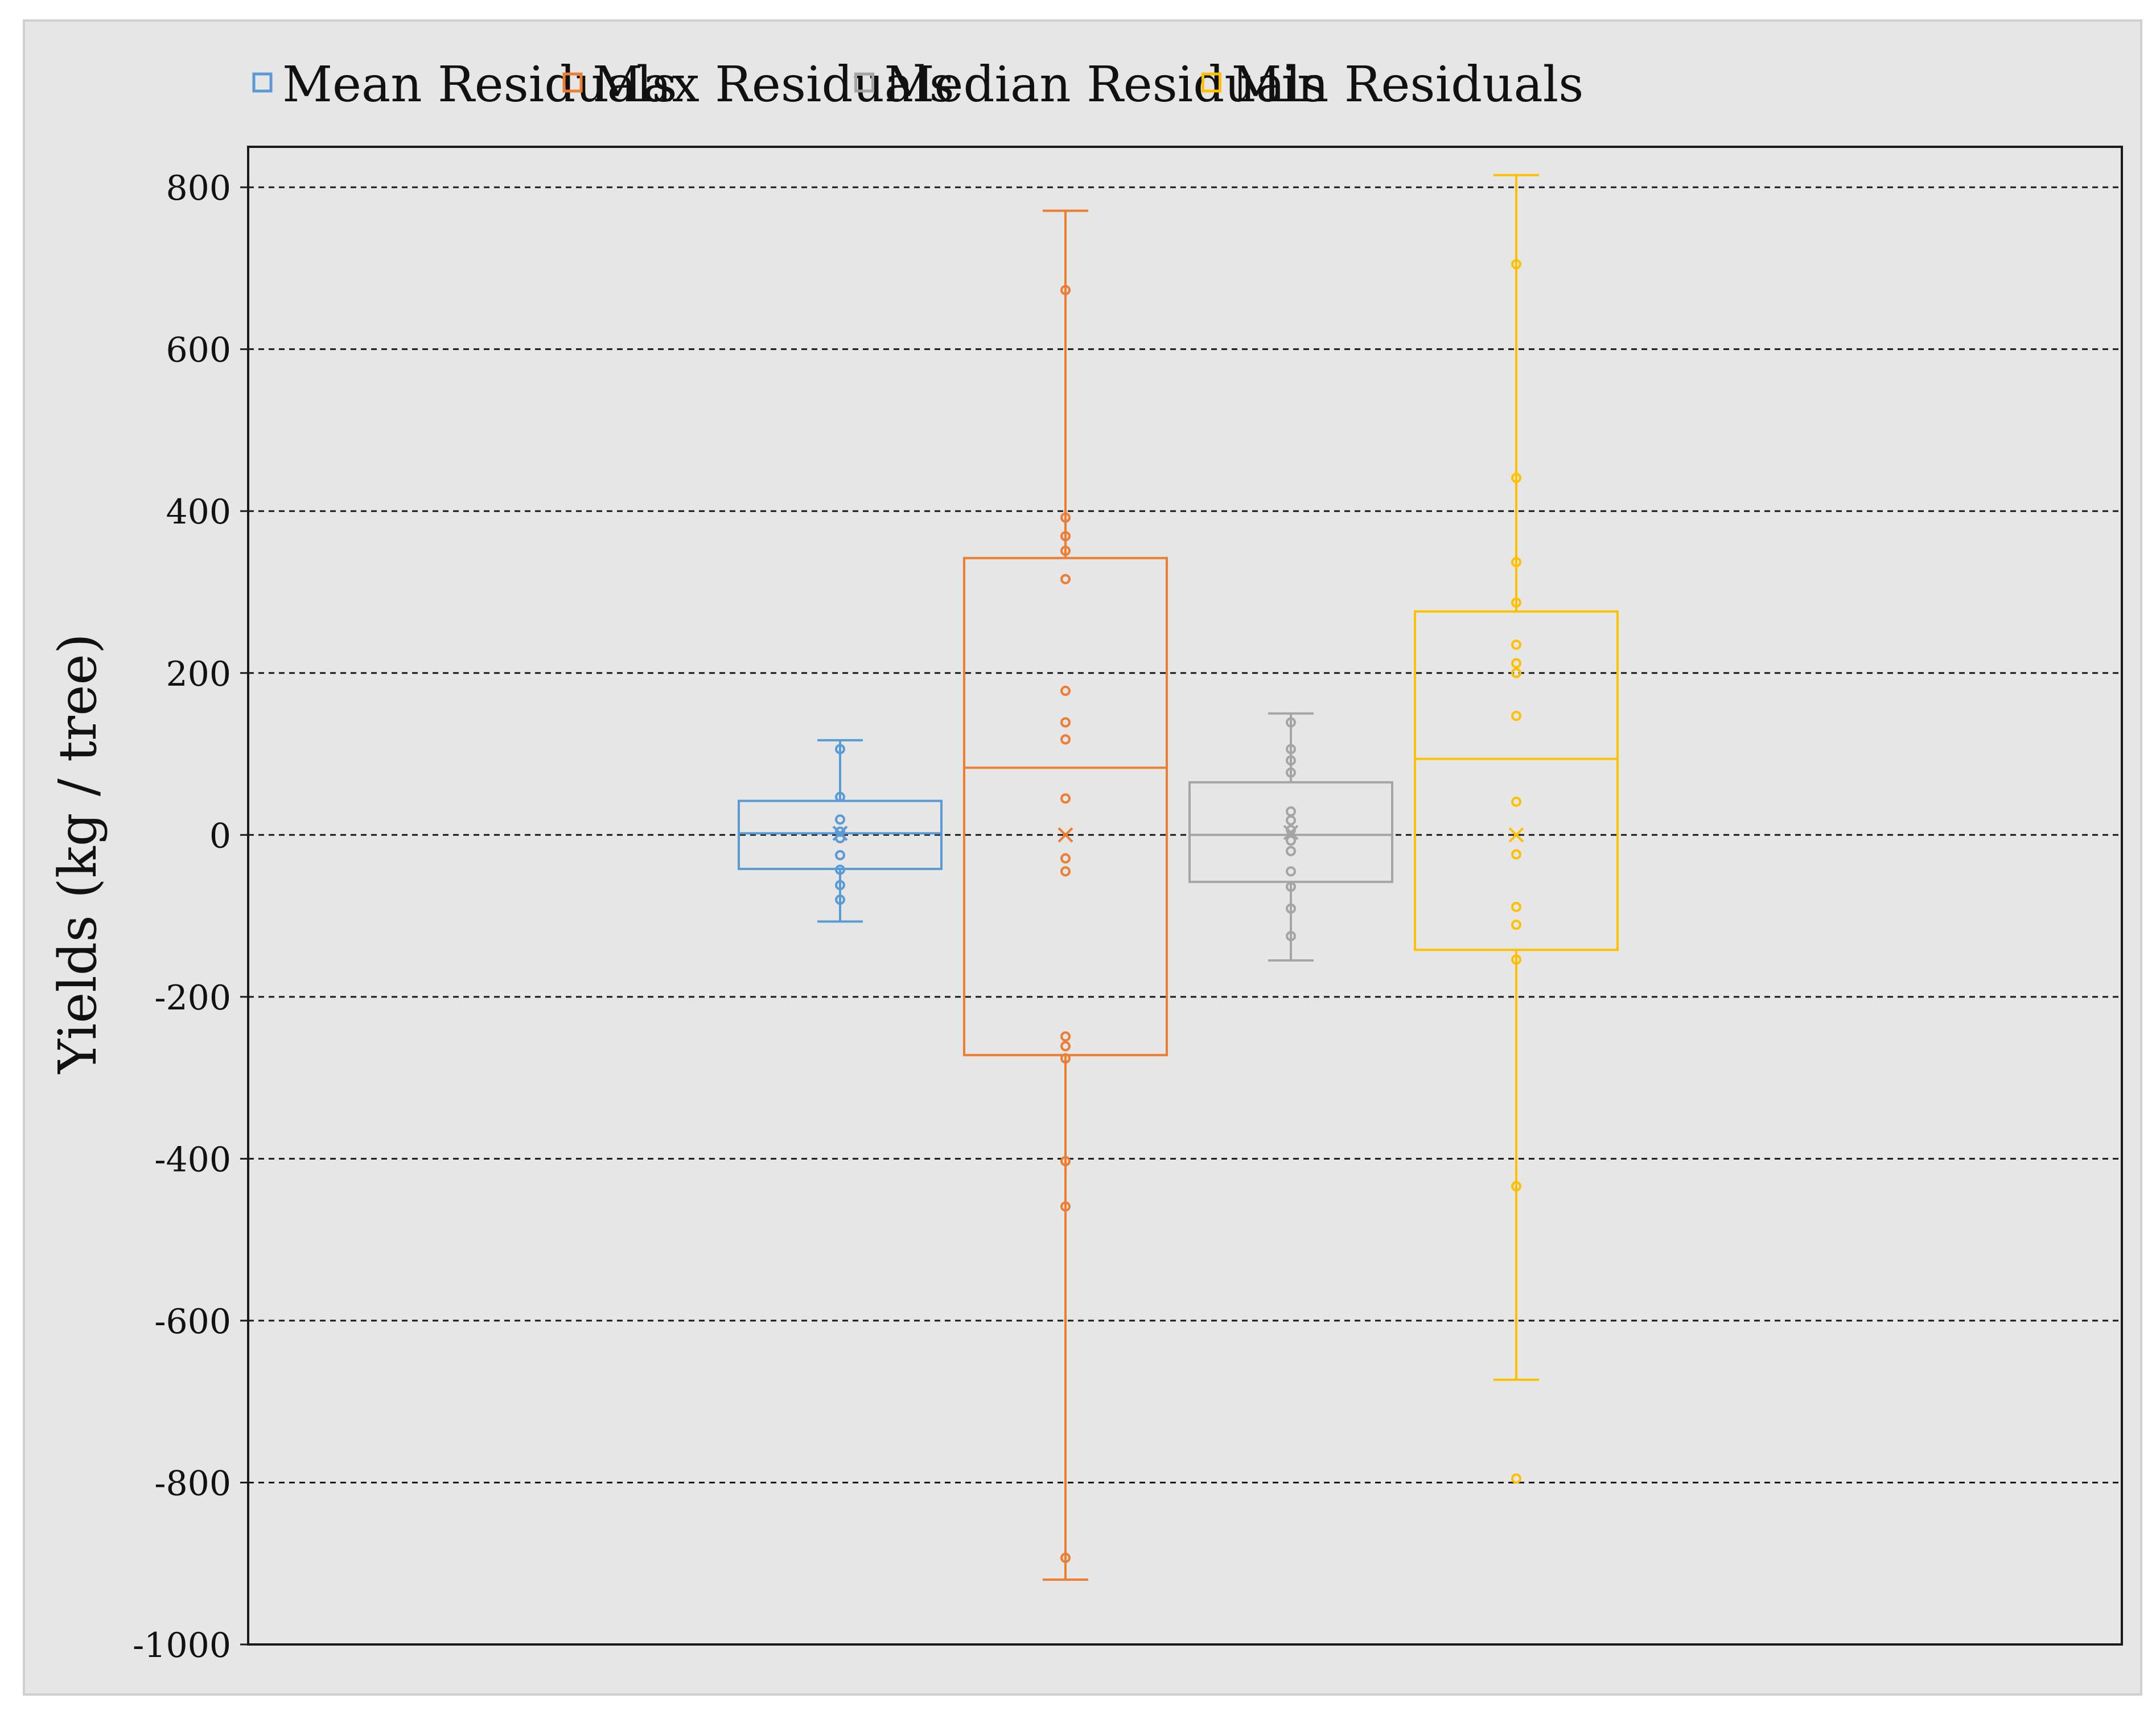  I want to click on y-tick-label: 200, so click(198, 674).